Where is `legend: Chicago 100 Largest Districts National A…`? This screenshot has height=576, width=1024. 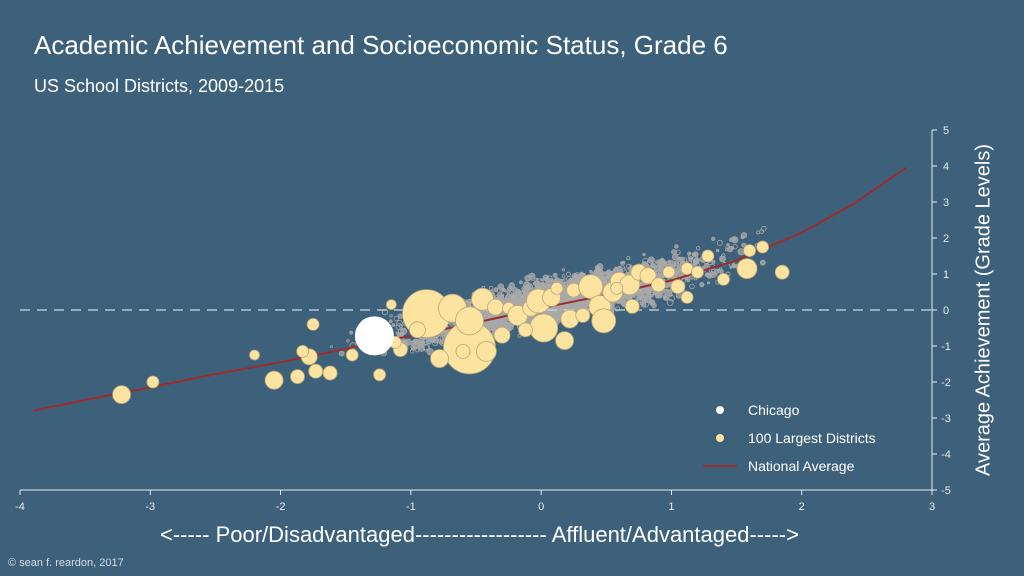 legend: Chicago 100 Largest Districts National A… is located at coordinates (789, 438).